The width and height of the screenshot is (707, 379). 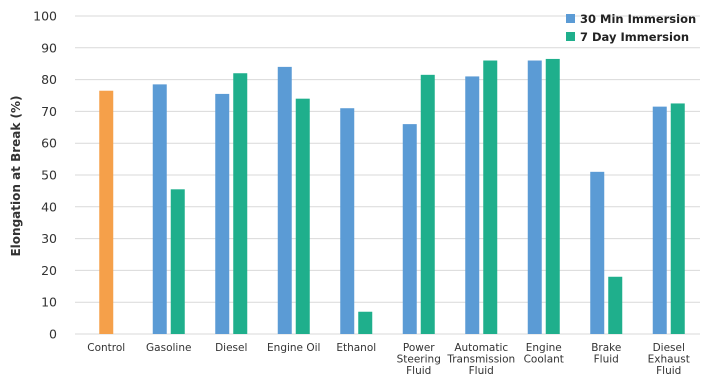 What do you see at coordinates (49, 47) in the screenshot?
I see `y-tick-label: 90` at bounding box center [49, 47].